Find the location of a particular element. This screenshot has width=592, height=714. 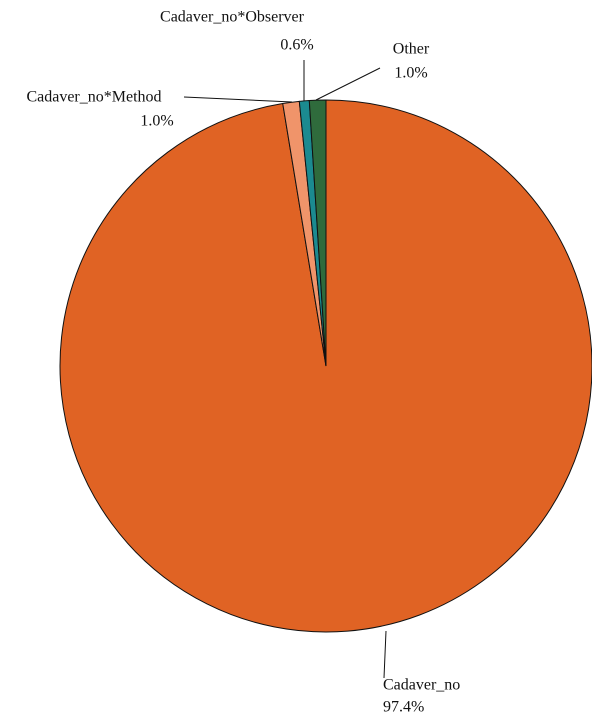

slice-value: 97.4% is located at coordinates (403, 706).